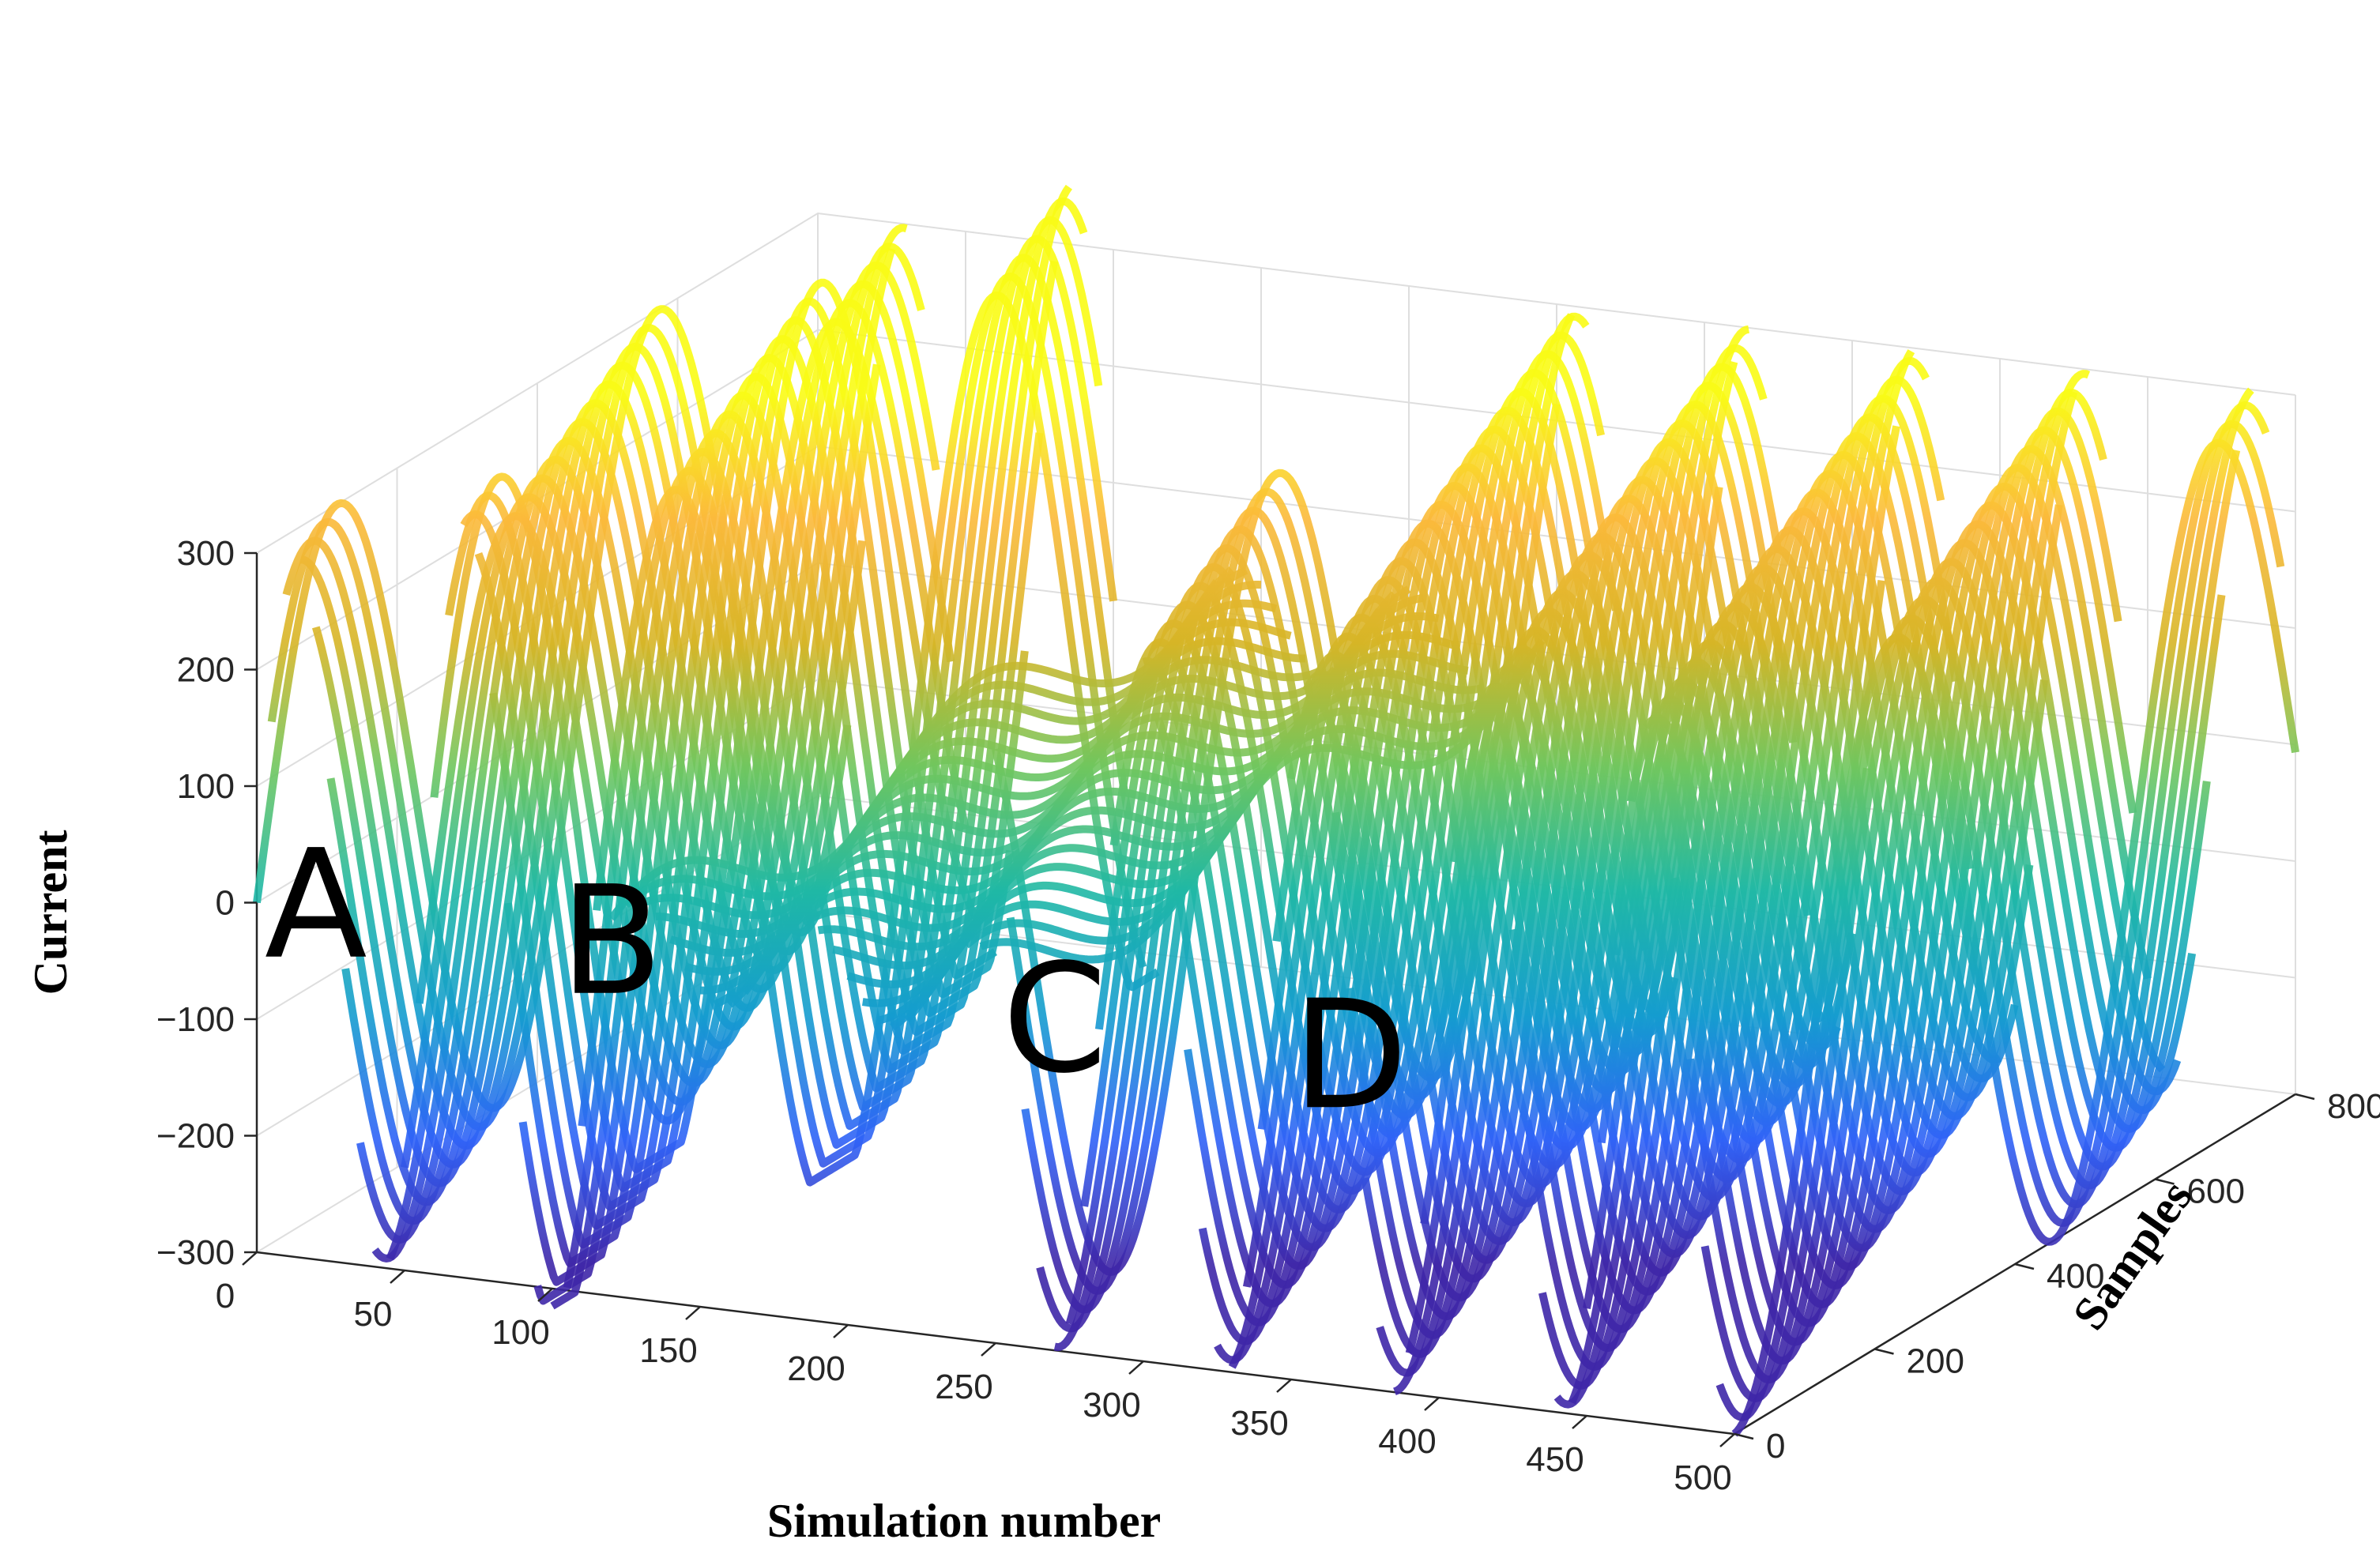  I want to click on z-tick-label: 300, so click(206, 554).